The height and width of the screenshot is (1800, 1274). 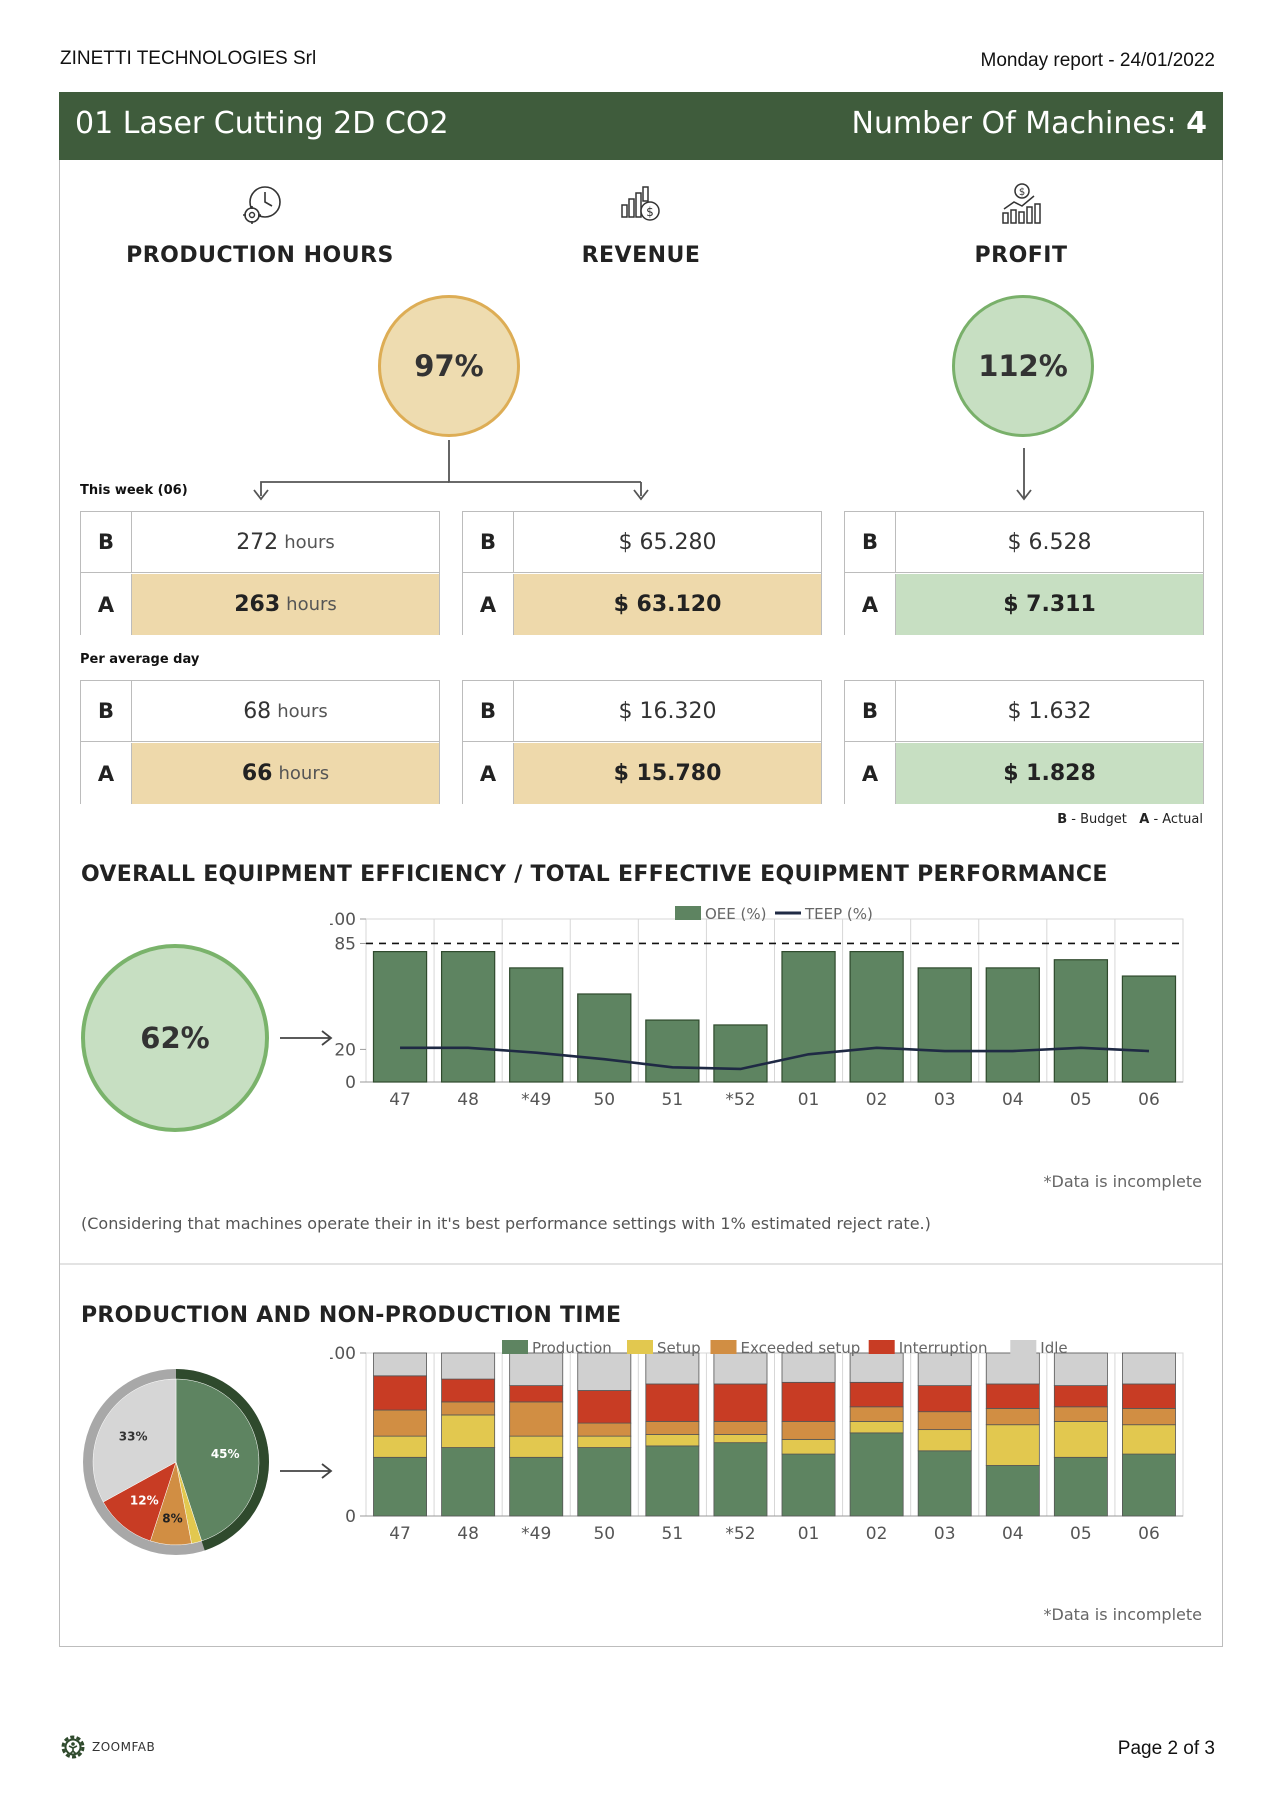 I want to click on day-hours-table: B 68 hours A 66 hours, so click(x=260, y=742).